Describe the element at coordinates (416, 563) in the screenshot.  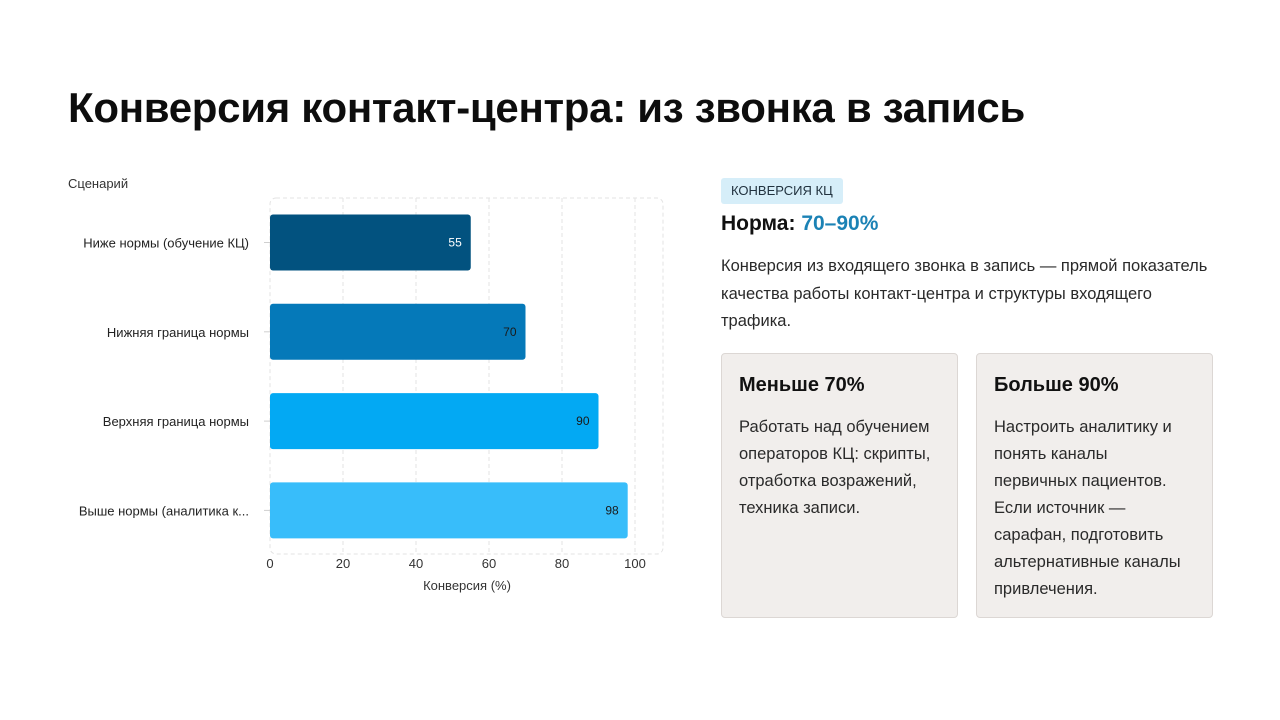
I see `x-tick-label: 40` at that location.